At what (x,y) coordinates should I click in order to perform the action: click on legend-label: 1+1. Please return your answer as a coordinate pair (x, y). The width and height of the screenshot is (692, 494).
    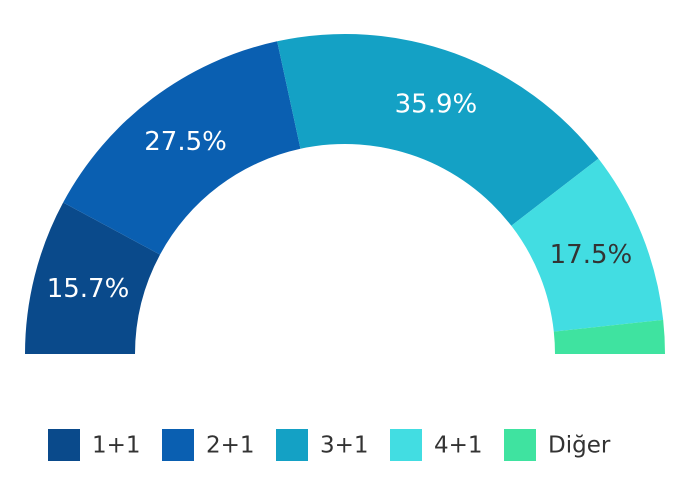
    Looking at the image, I should click on (116, 446).